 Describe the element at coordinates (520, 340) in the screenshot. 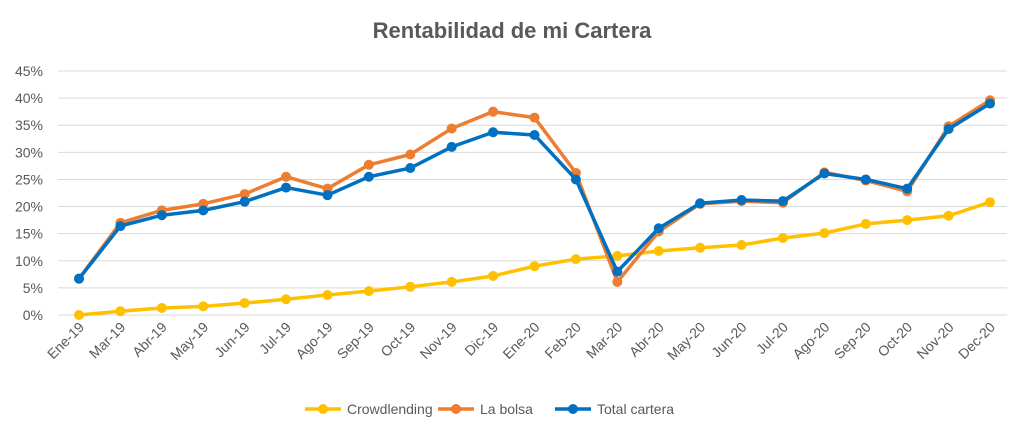

I see `x-tick-label: Ene-20` at that location.